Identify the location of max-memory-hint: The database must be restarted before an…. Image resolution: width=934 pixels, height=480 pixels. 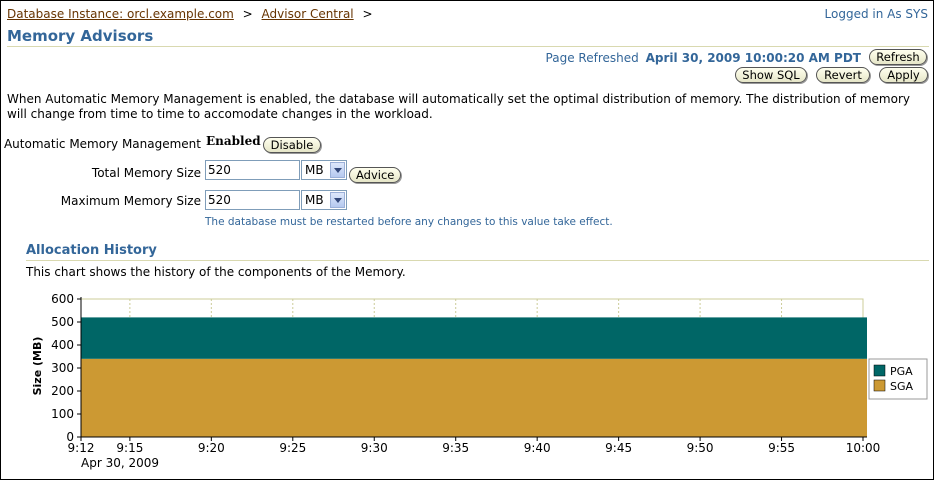
(409, 222).